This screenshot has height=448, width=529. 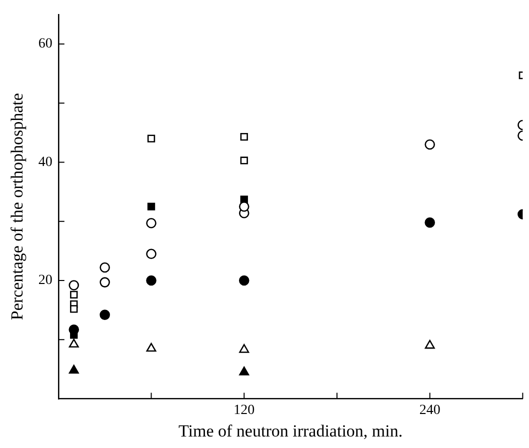 What do you see at coordinates (244, 410) in the screenshot?
I see `x-tick-label: 120` at bounding box center [244, 410].